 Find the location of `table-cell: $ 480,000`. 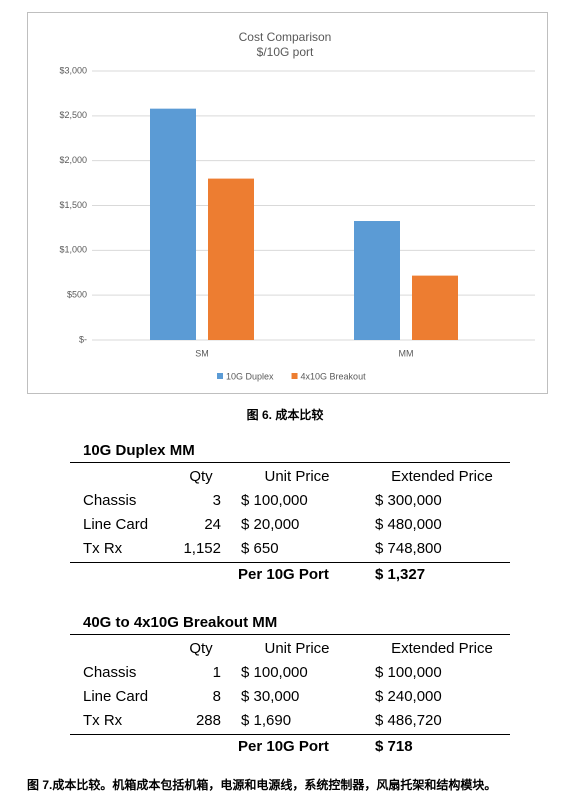

table-cell: $ 480,000 is located at coordinates (408, 524).